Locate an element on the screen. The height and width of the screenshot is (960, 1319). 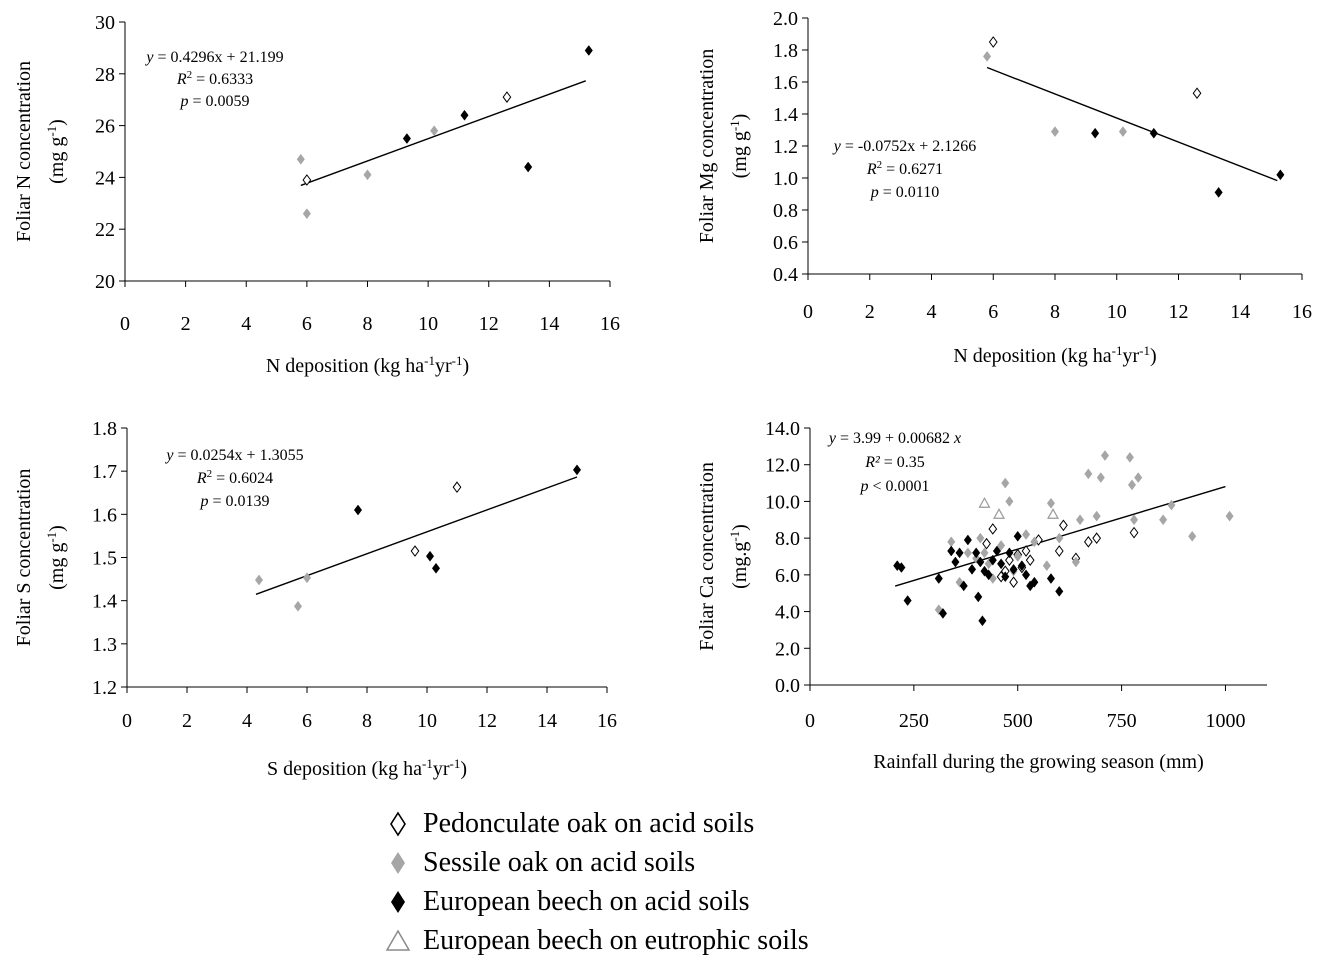
trend-line is located at coordinates (443, 133).